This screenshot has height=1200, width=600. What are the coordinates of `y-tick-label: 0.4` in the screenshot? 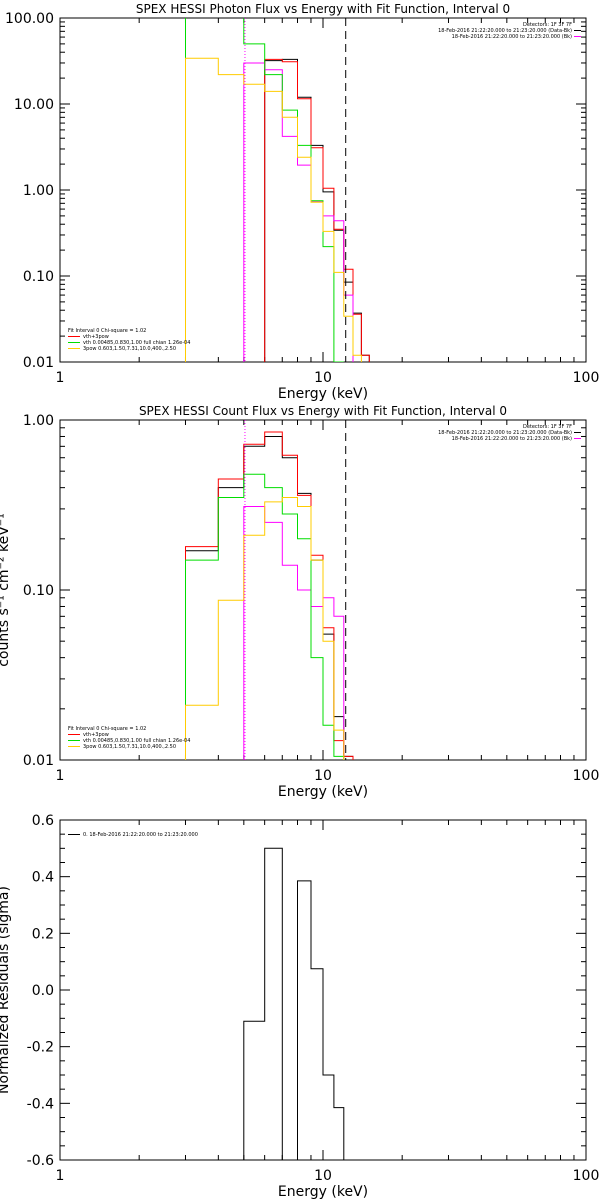 It's located at (43, 878).